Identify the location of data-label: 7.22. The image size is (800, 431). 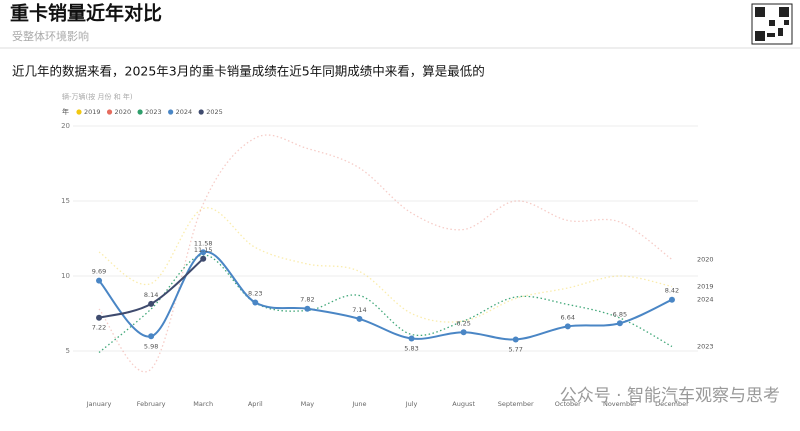
(99, 328).